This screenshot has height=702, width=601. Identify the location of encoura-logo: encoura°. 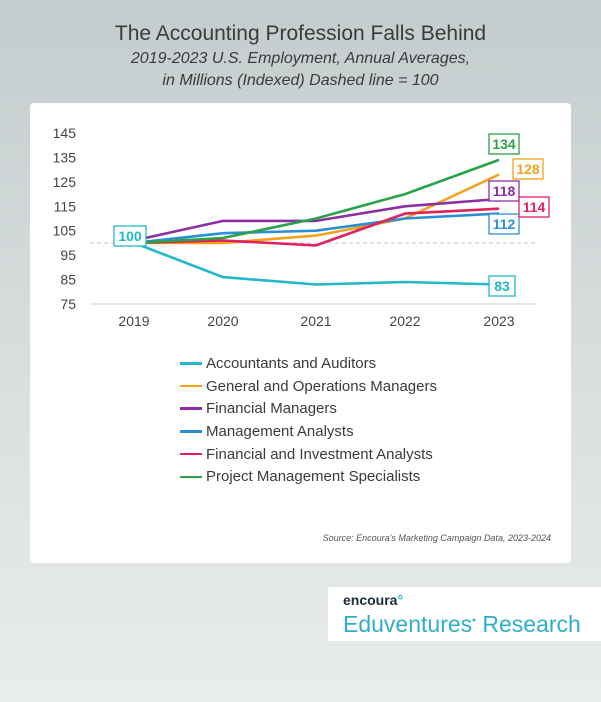
(373, 600).